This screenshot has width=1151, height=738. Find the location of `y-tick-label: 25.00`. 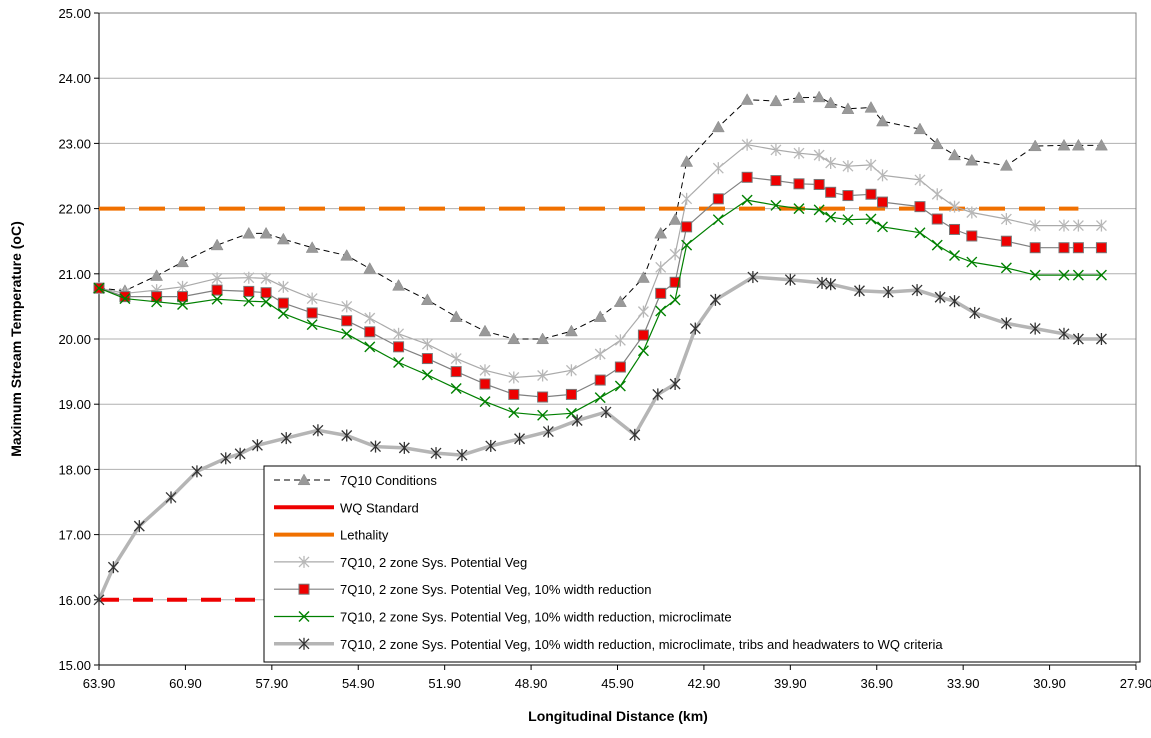

y-tick-label: 25.00 is located at coordinates (74, 13).